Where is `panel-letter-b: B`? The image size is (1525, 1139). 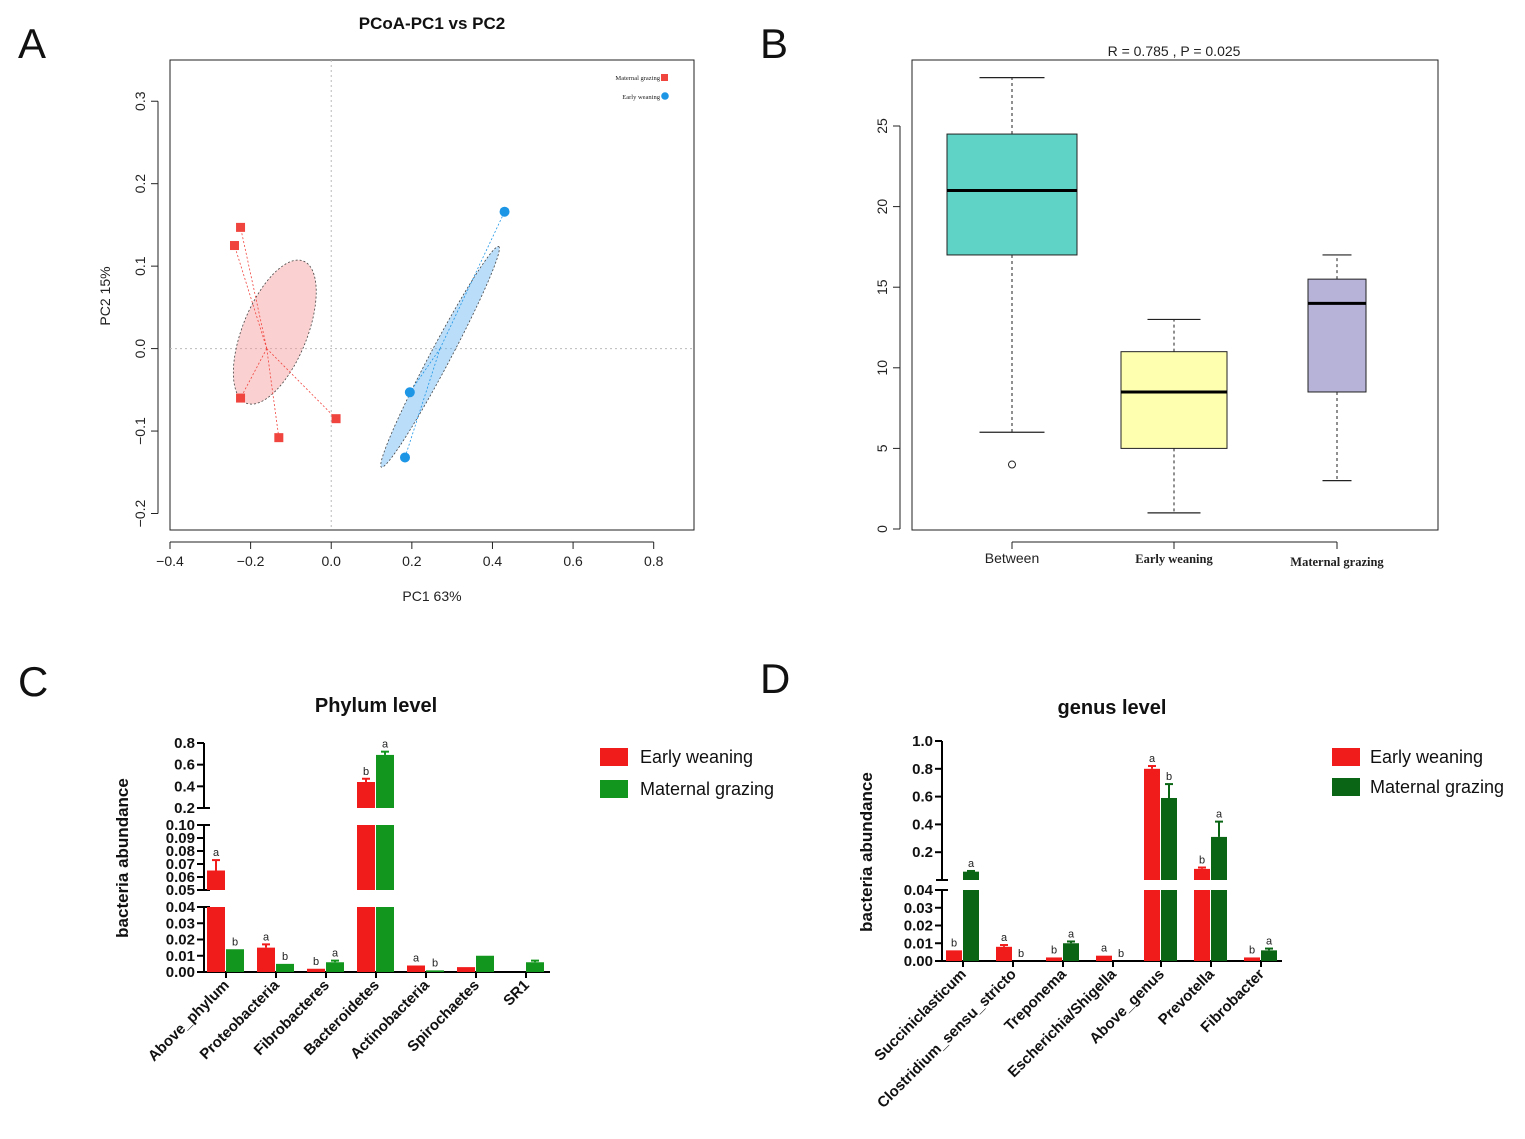
panel-letter-b: B is located at coordinates (774, 43).